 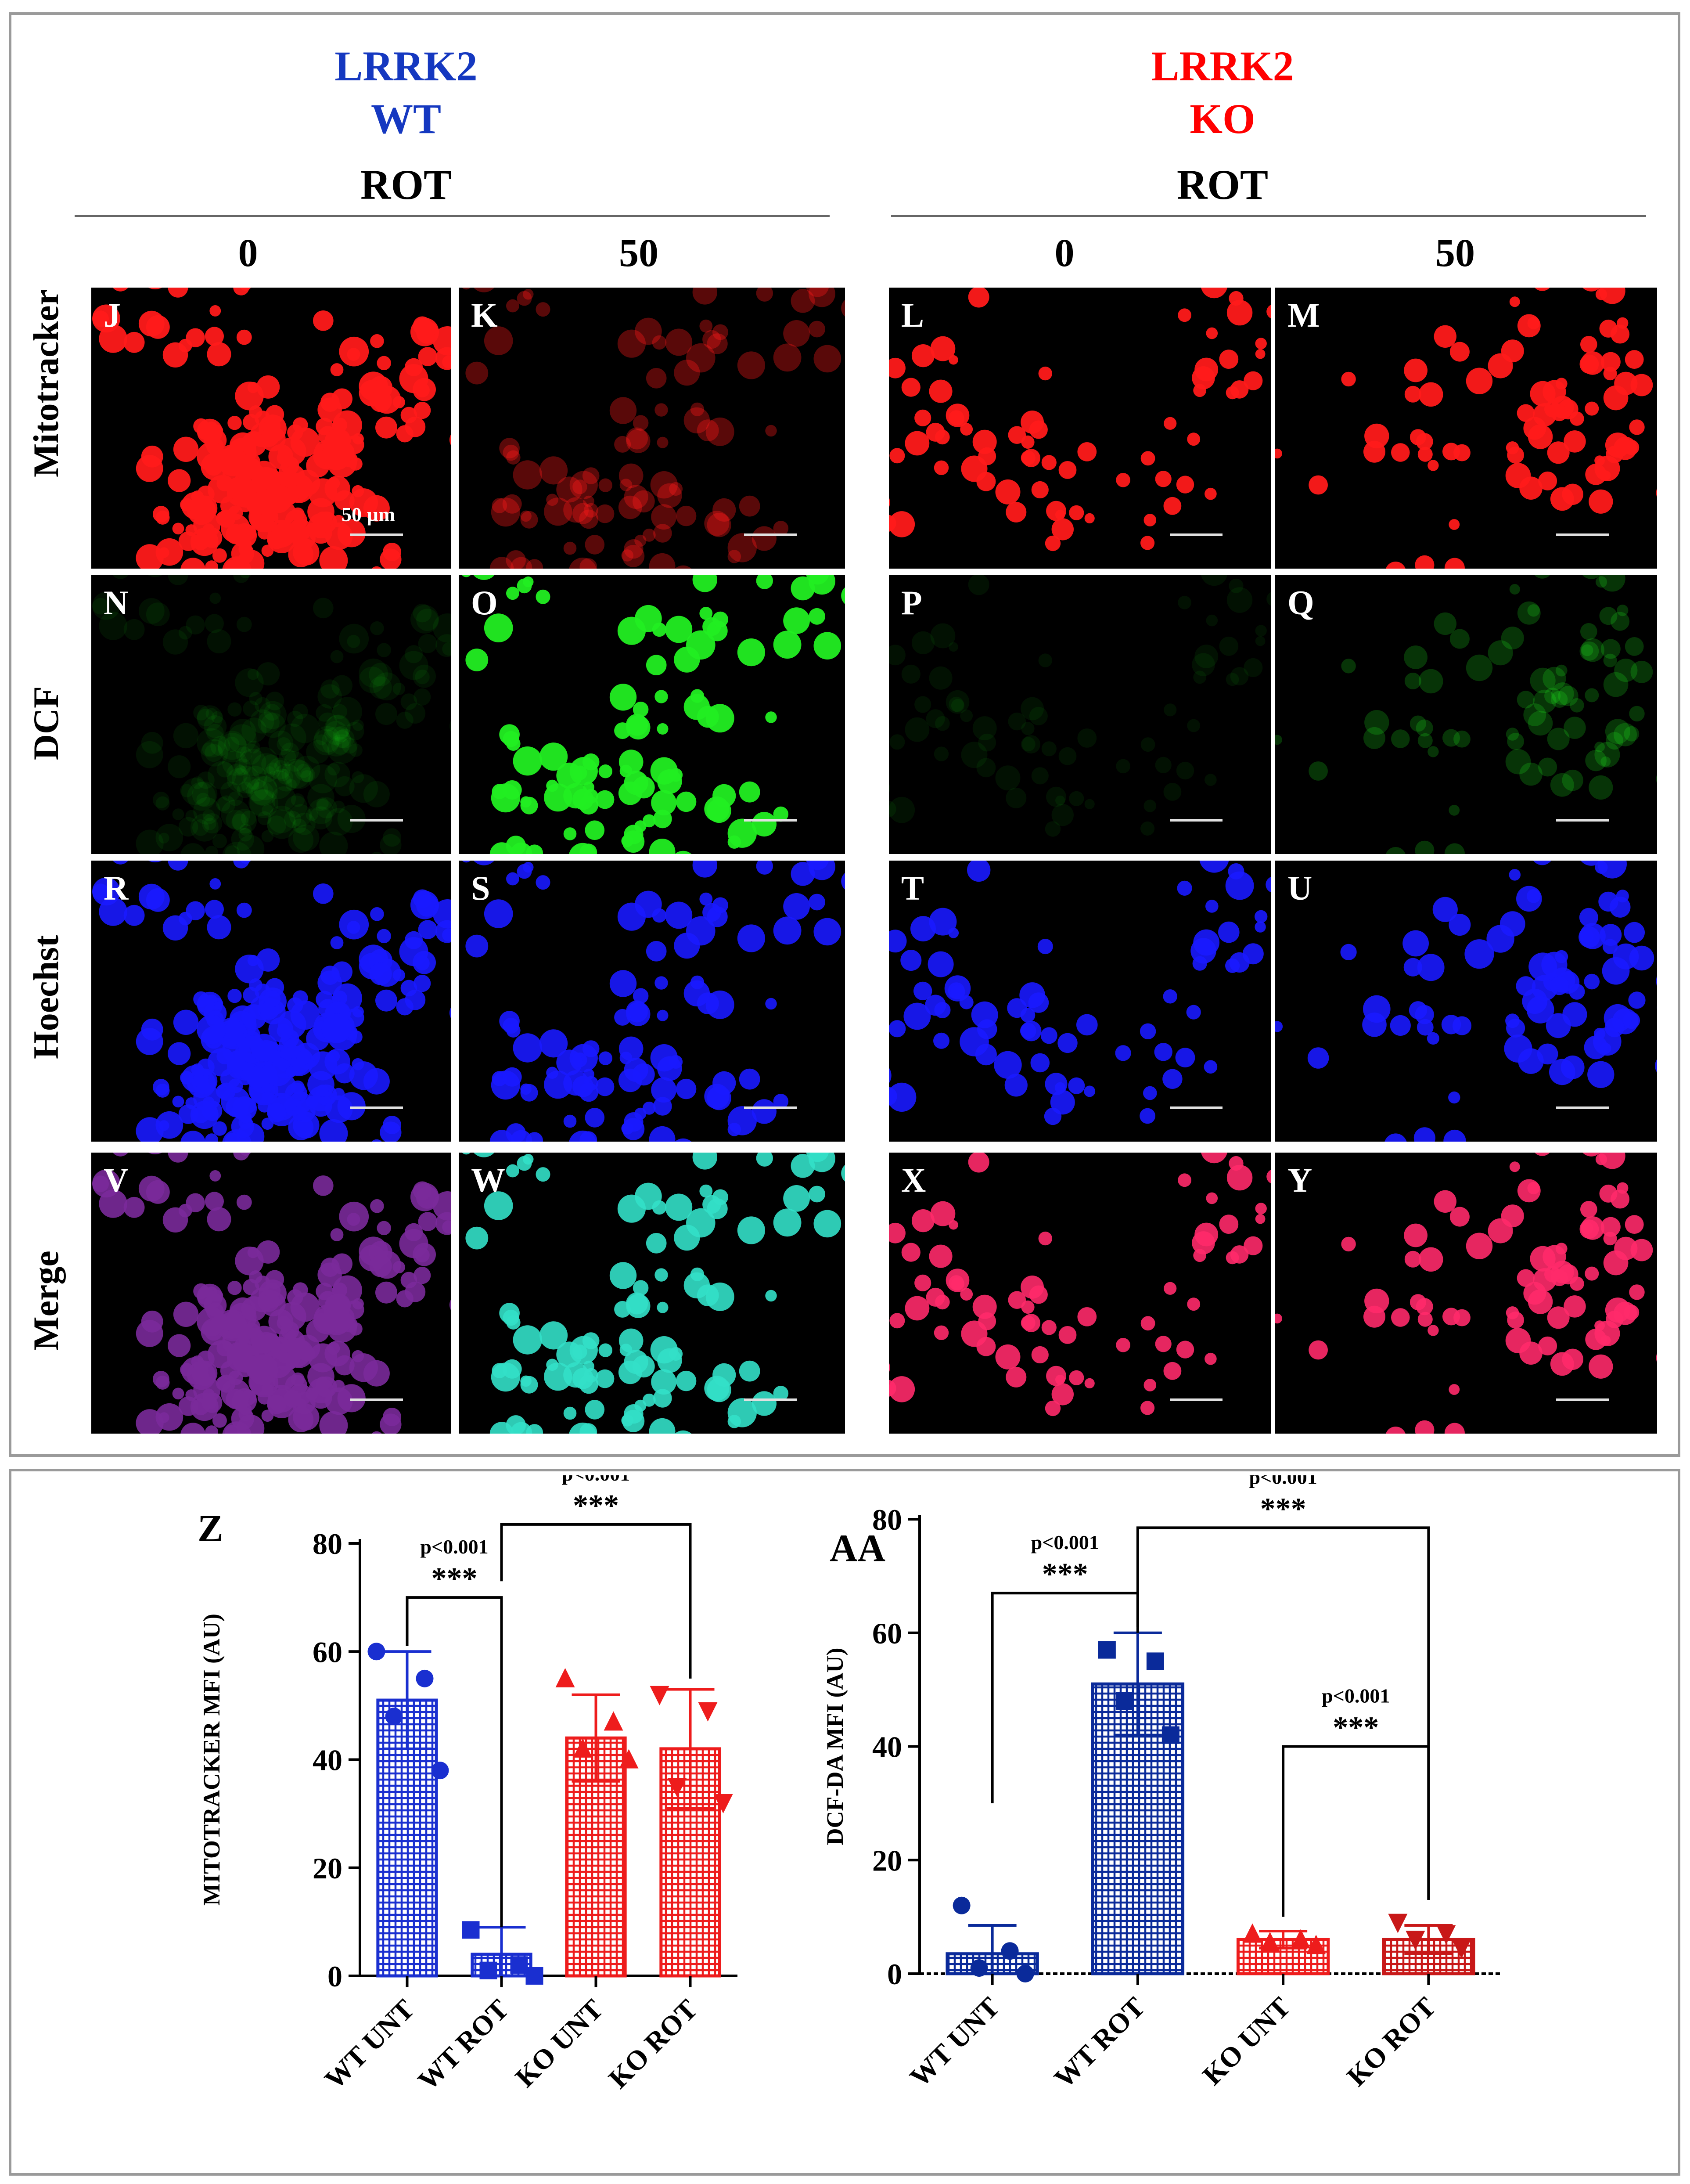 I want to click on group-wt-line2: WT, so click(x=406, y=118).